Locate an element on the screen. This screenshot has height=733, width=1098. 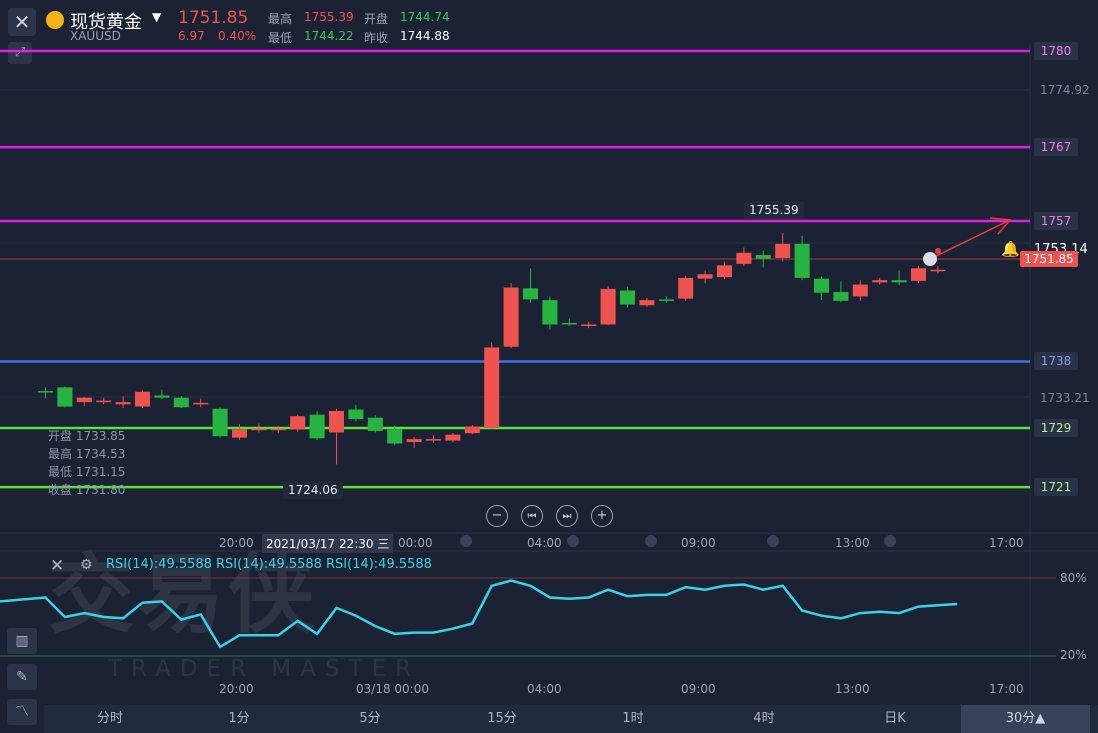
time-label: 17:00 is located at coordinates (1006, 543).